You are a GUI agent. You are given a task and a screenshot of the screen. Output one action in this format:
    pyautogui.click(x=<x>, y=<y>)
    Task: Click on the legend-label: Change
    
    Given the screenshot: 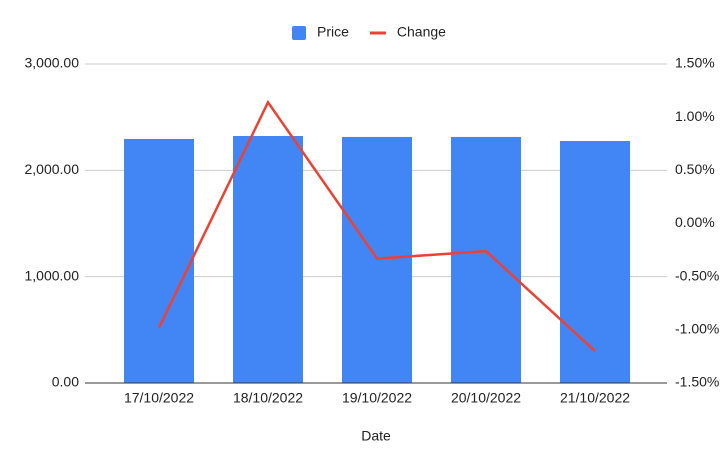 What is the action you would take?
    pyautogui.click(x=421, y=32)
    